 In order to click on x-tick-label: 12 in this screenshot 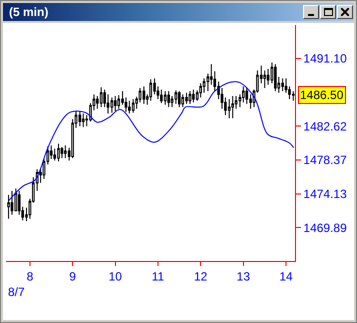, I will do `click(201, 276)`.